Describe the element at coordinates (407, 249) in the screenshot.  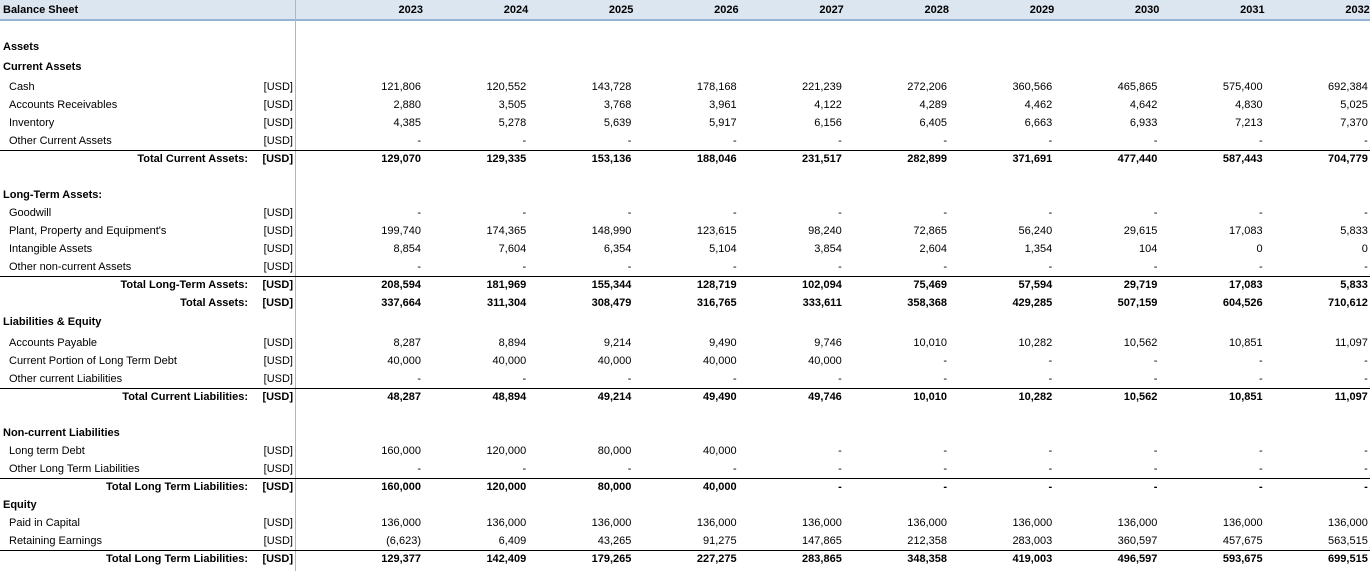
I see `value-cell: 8,854` at that location.